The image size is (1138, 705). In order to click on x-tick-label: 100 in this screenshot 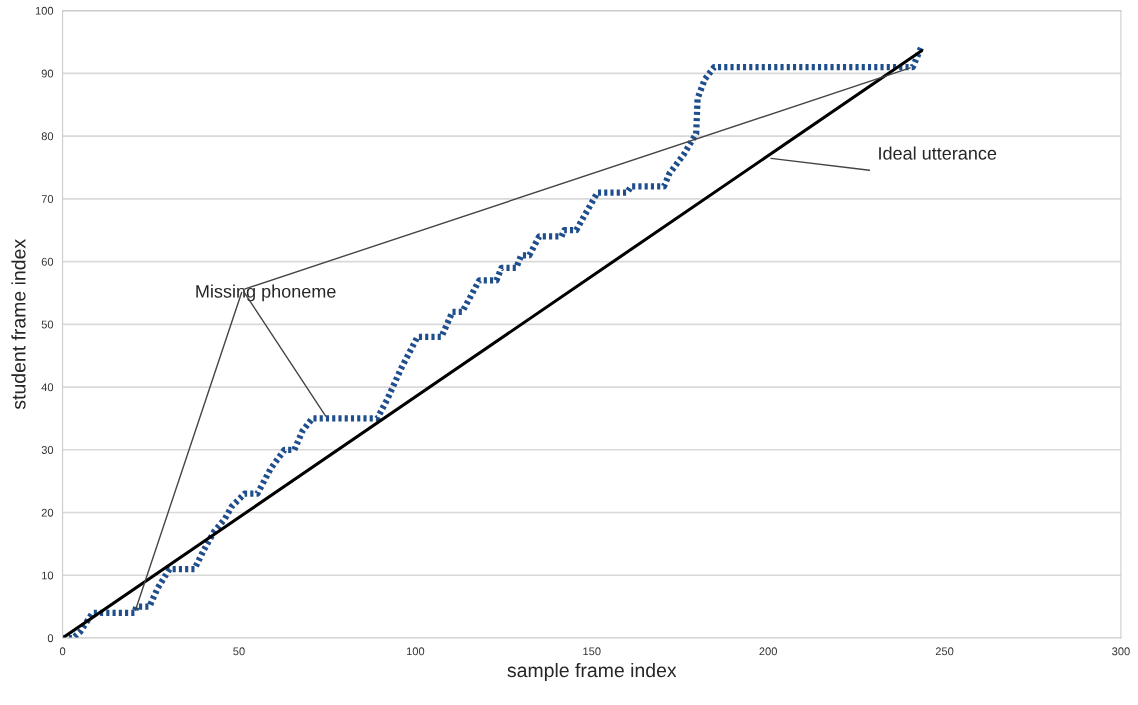, I will do `click(415, 651)`.